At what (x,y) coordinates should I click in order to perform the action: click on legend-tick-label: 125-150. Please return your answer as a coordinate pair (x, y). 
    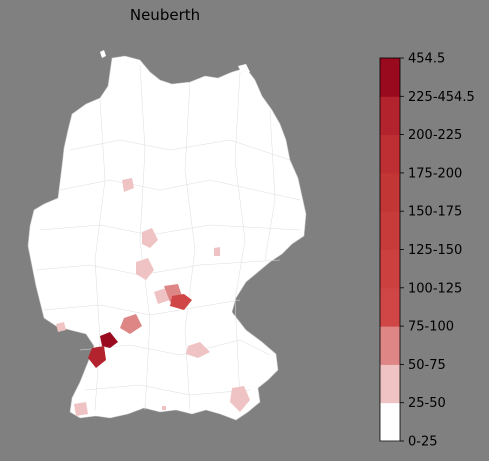
    Looking at the image, I should click on (435, 250).